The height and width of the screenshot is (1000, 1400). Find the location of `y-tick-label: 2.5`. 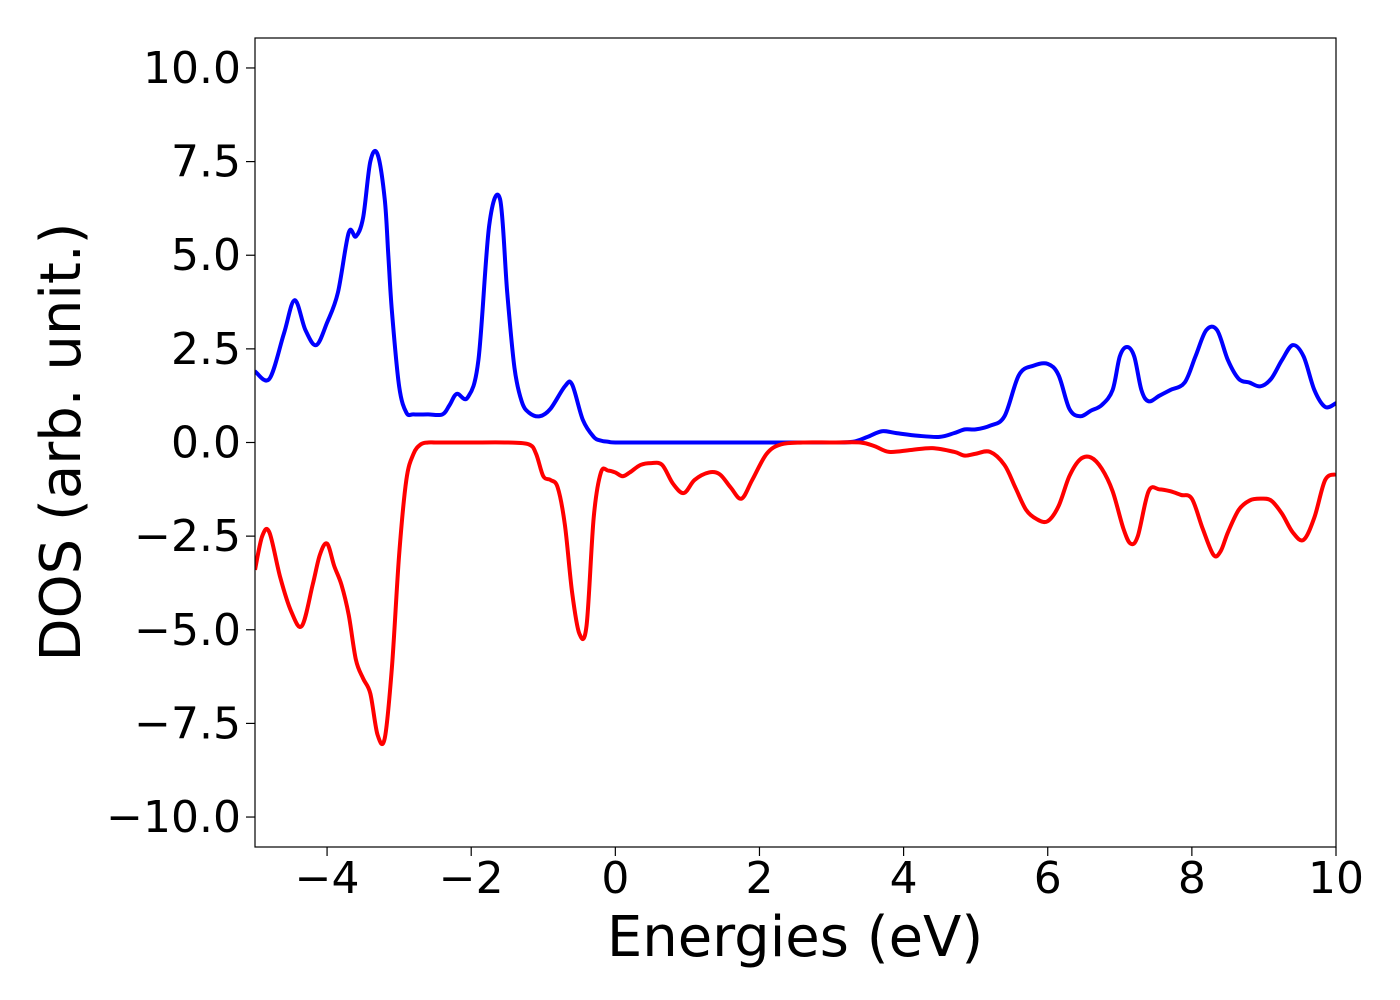

y-tick-label: 2.5 is located at coordinates (206, 349).